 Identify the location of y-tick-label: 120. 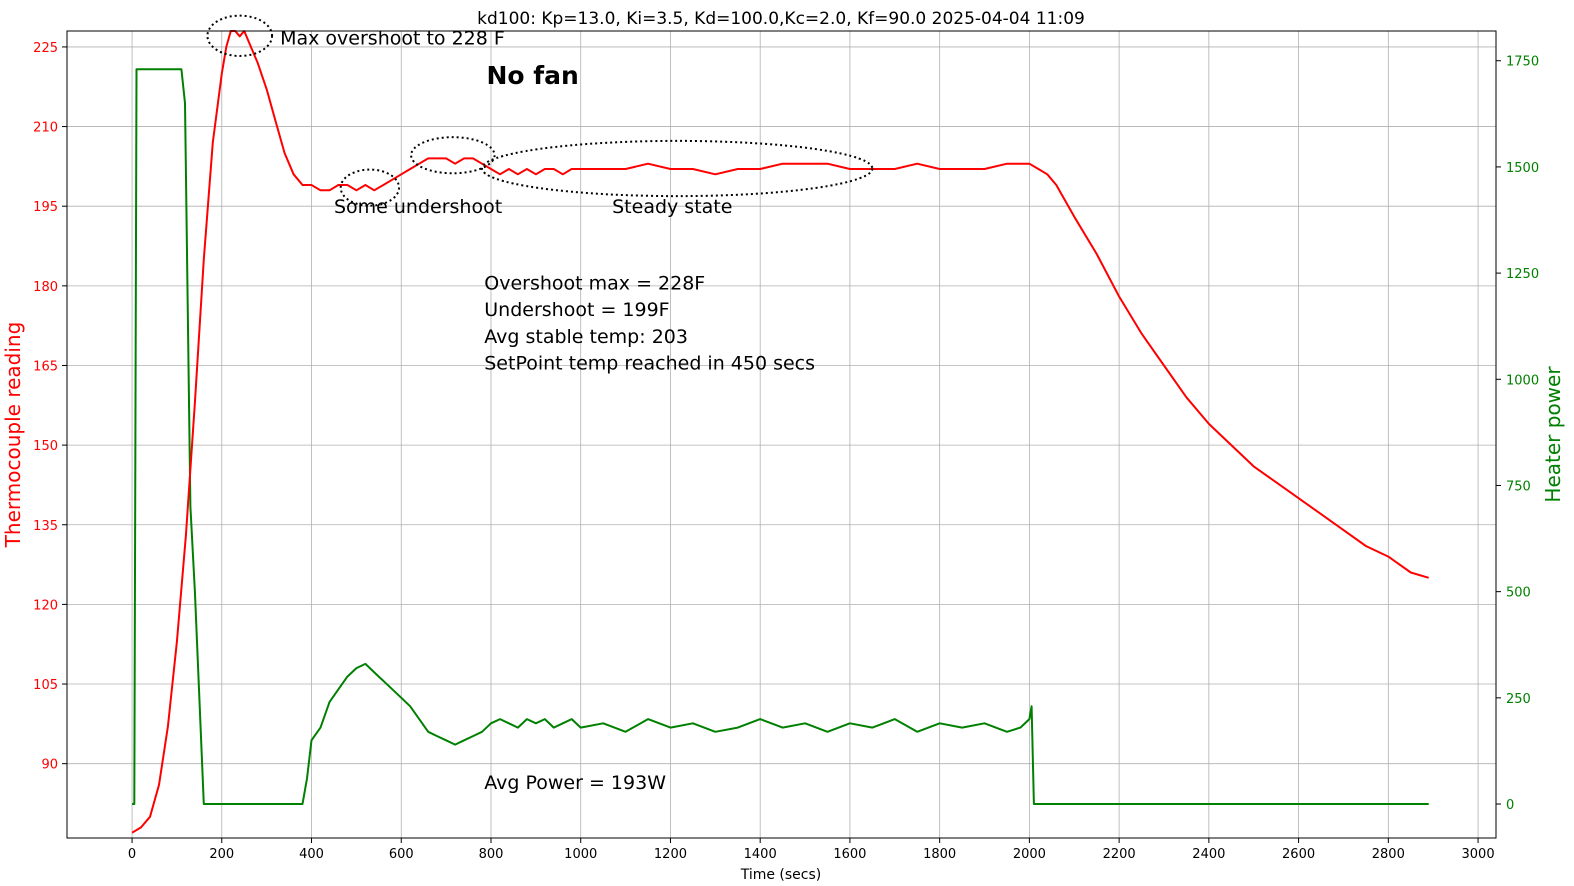
(45, 605).